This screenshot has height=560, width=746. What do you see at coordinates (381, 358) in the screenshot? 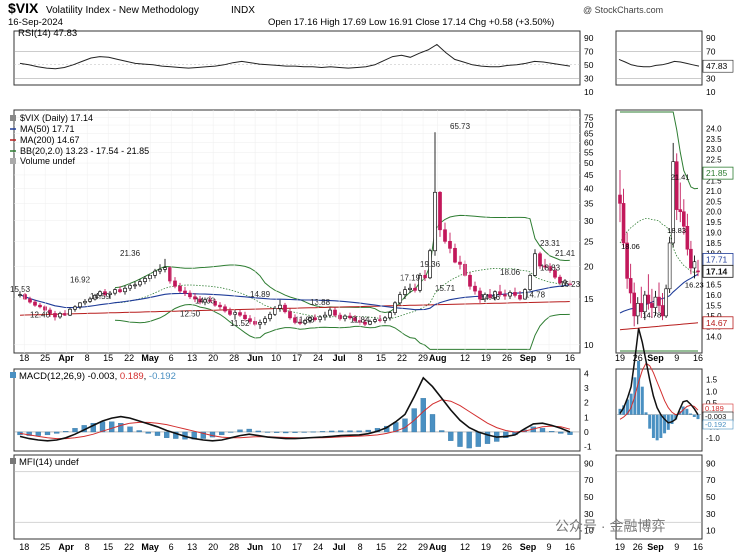
I see `date-tick-label: 15` at bounding box center [381, 358].